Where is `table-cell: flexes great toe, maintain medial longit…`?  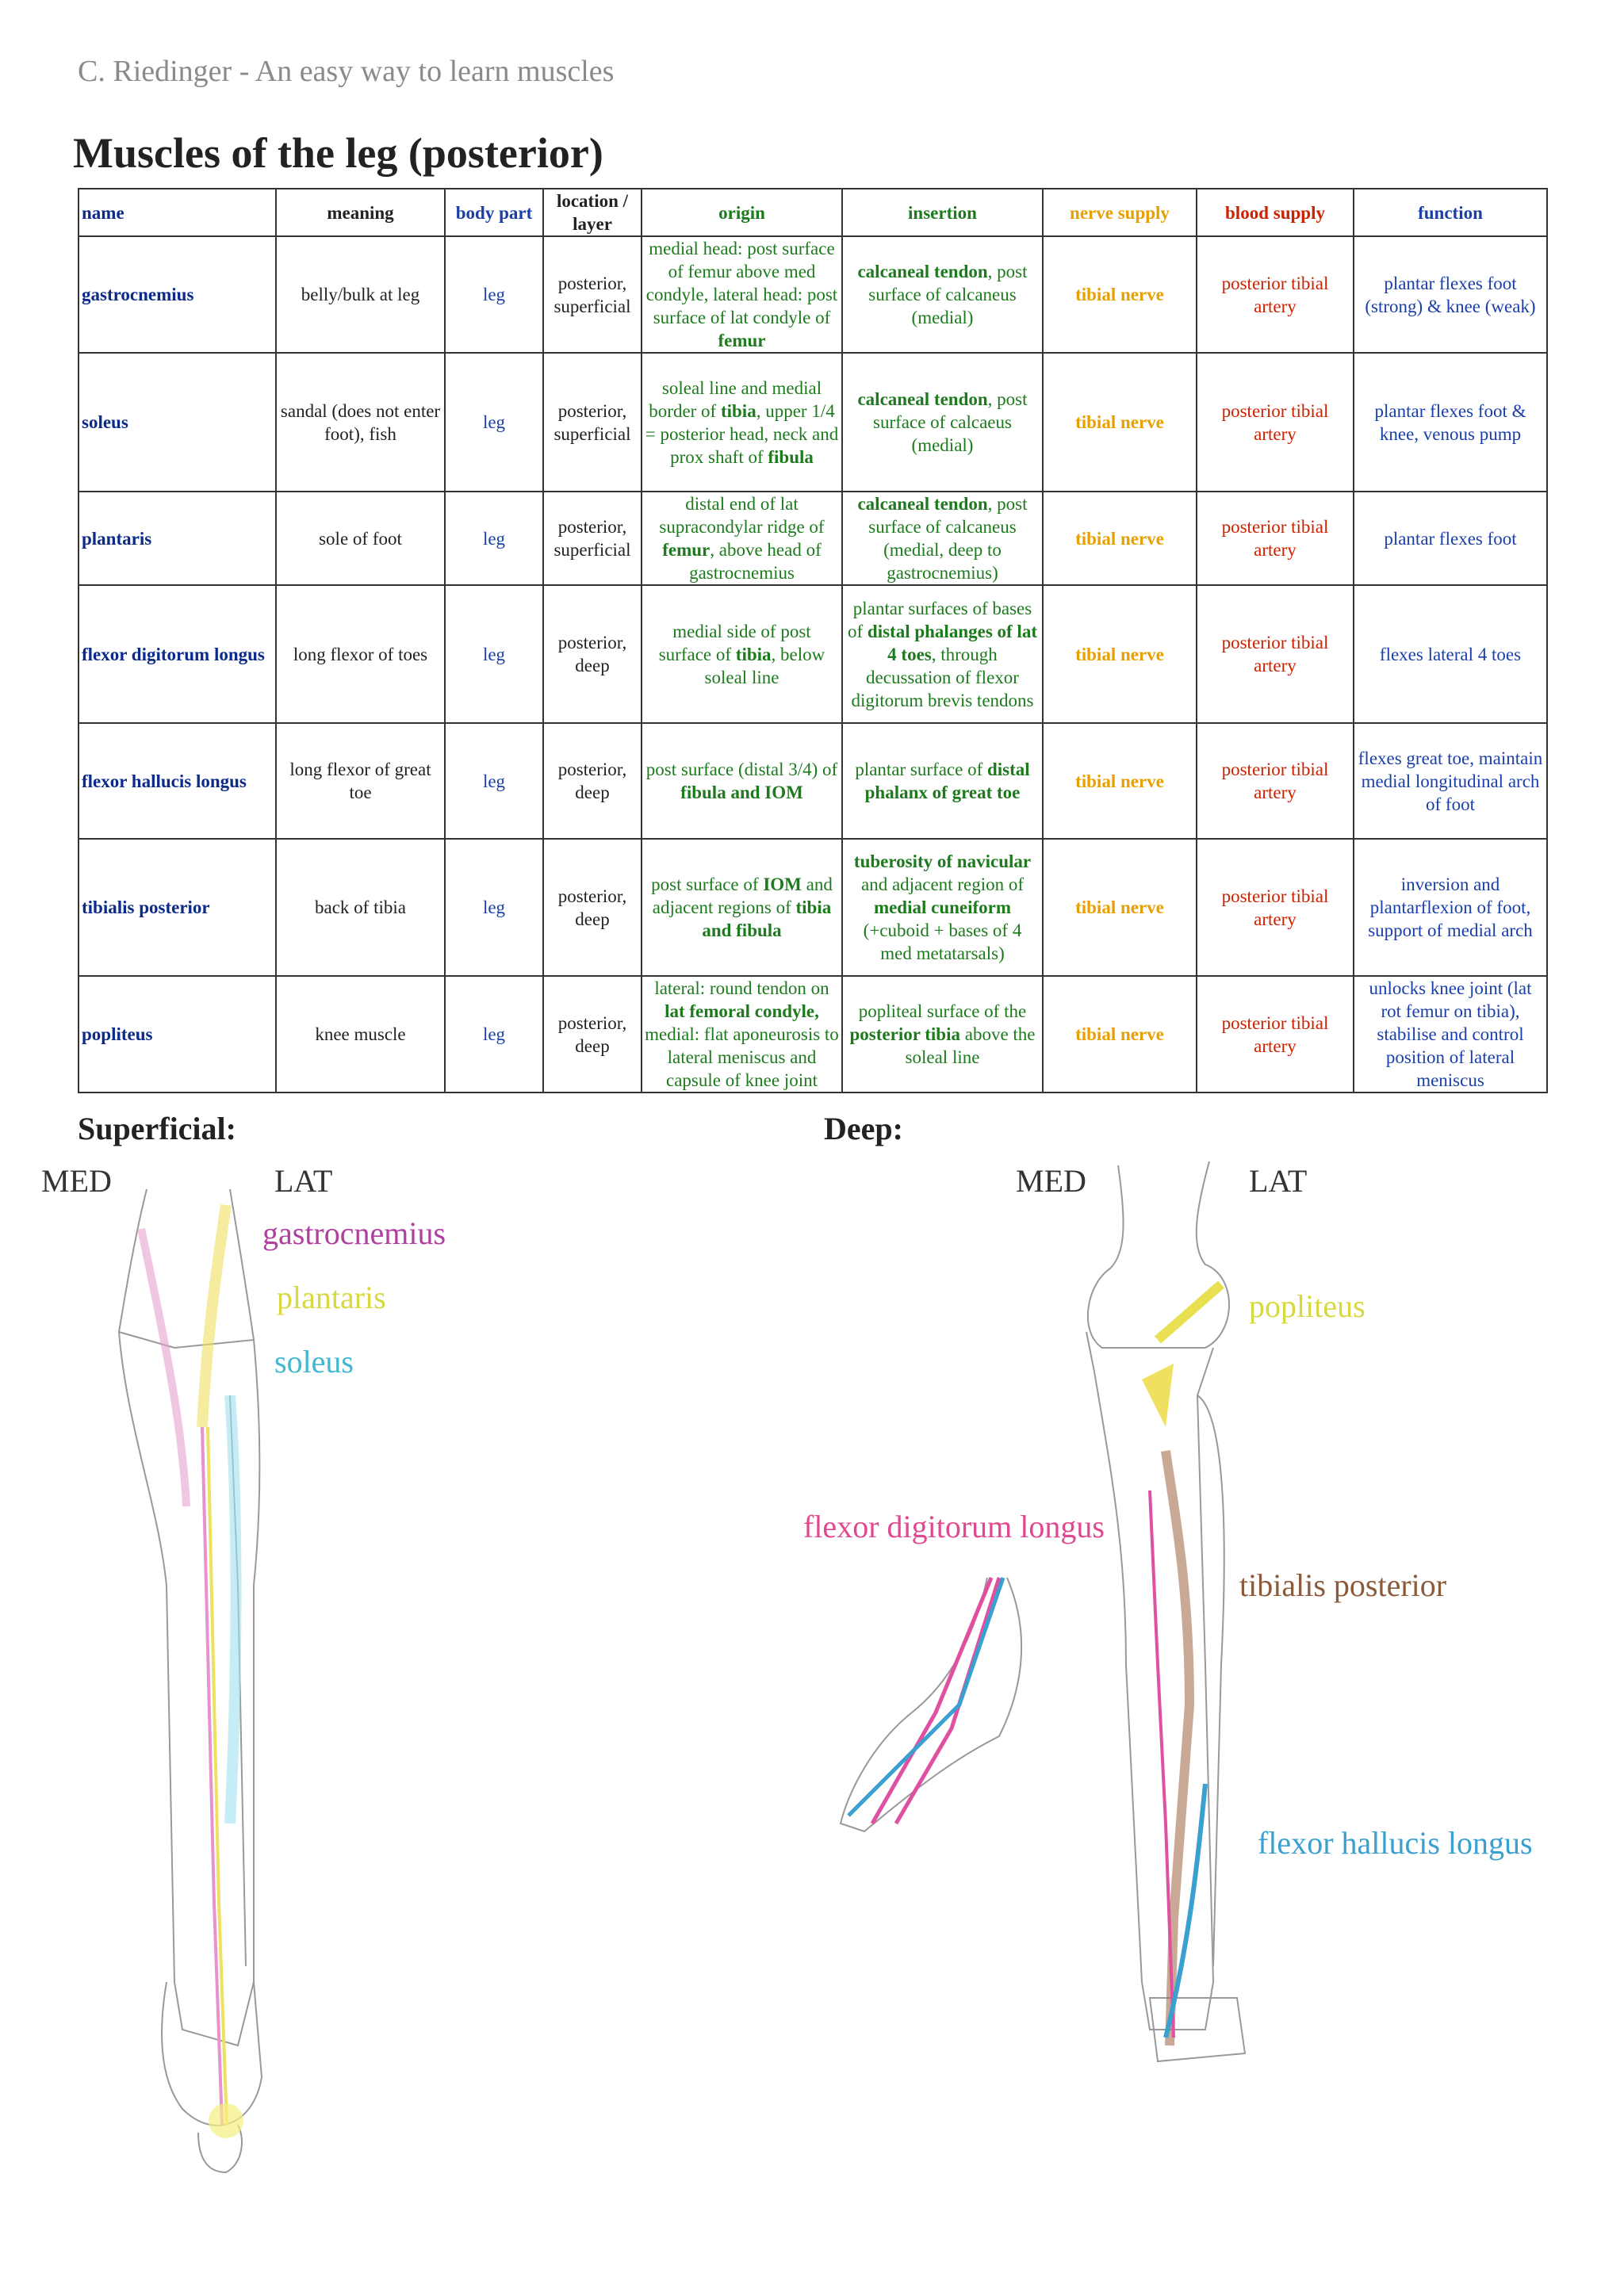 table-cell: flexes great toe, maintain medial longit… is located at coordinates (1450, 781).